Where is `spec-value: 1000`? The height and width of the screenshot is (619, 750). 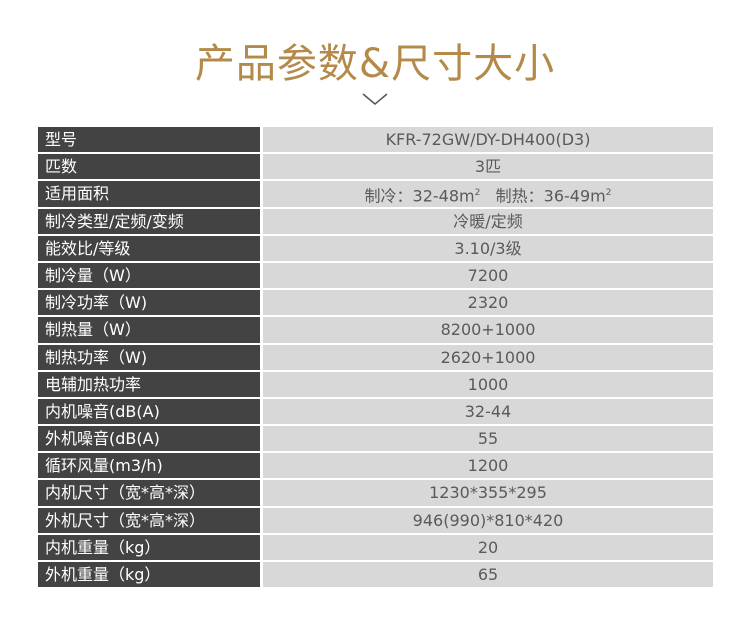
spec-value: 1000 is located at coordinates (488, 384).